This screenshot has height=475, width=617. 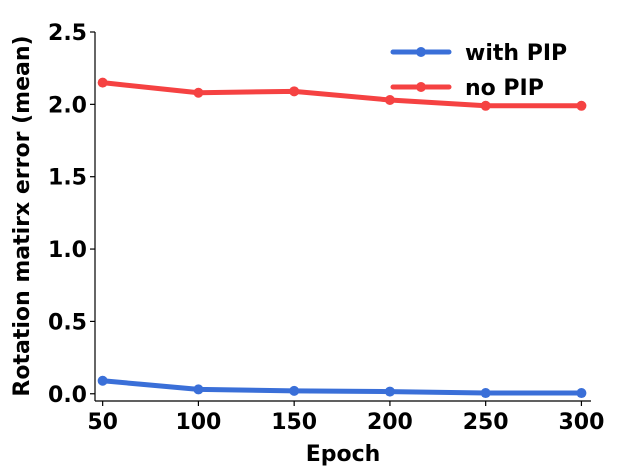 I want to click on x-tick-label: 200, so click(x=390, y=422).